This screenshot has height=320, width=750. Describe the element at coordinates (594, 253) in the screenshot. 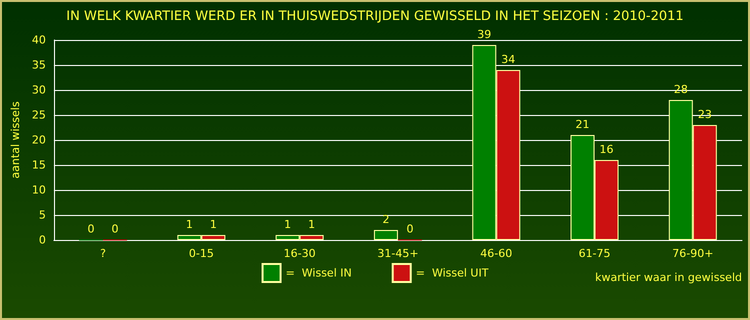

I see `x-tick-label: 61-75` at that location.